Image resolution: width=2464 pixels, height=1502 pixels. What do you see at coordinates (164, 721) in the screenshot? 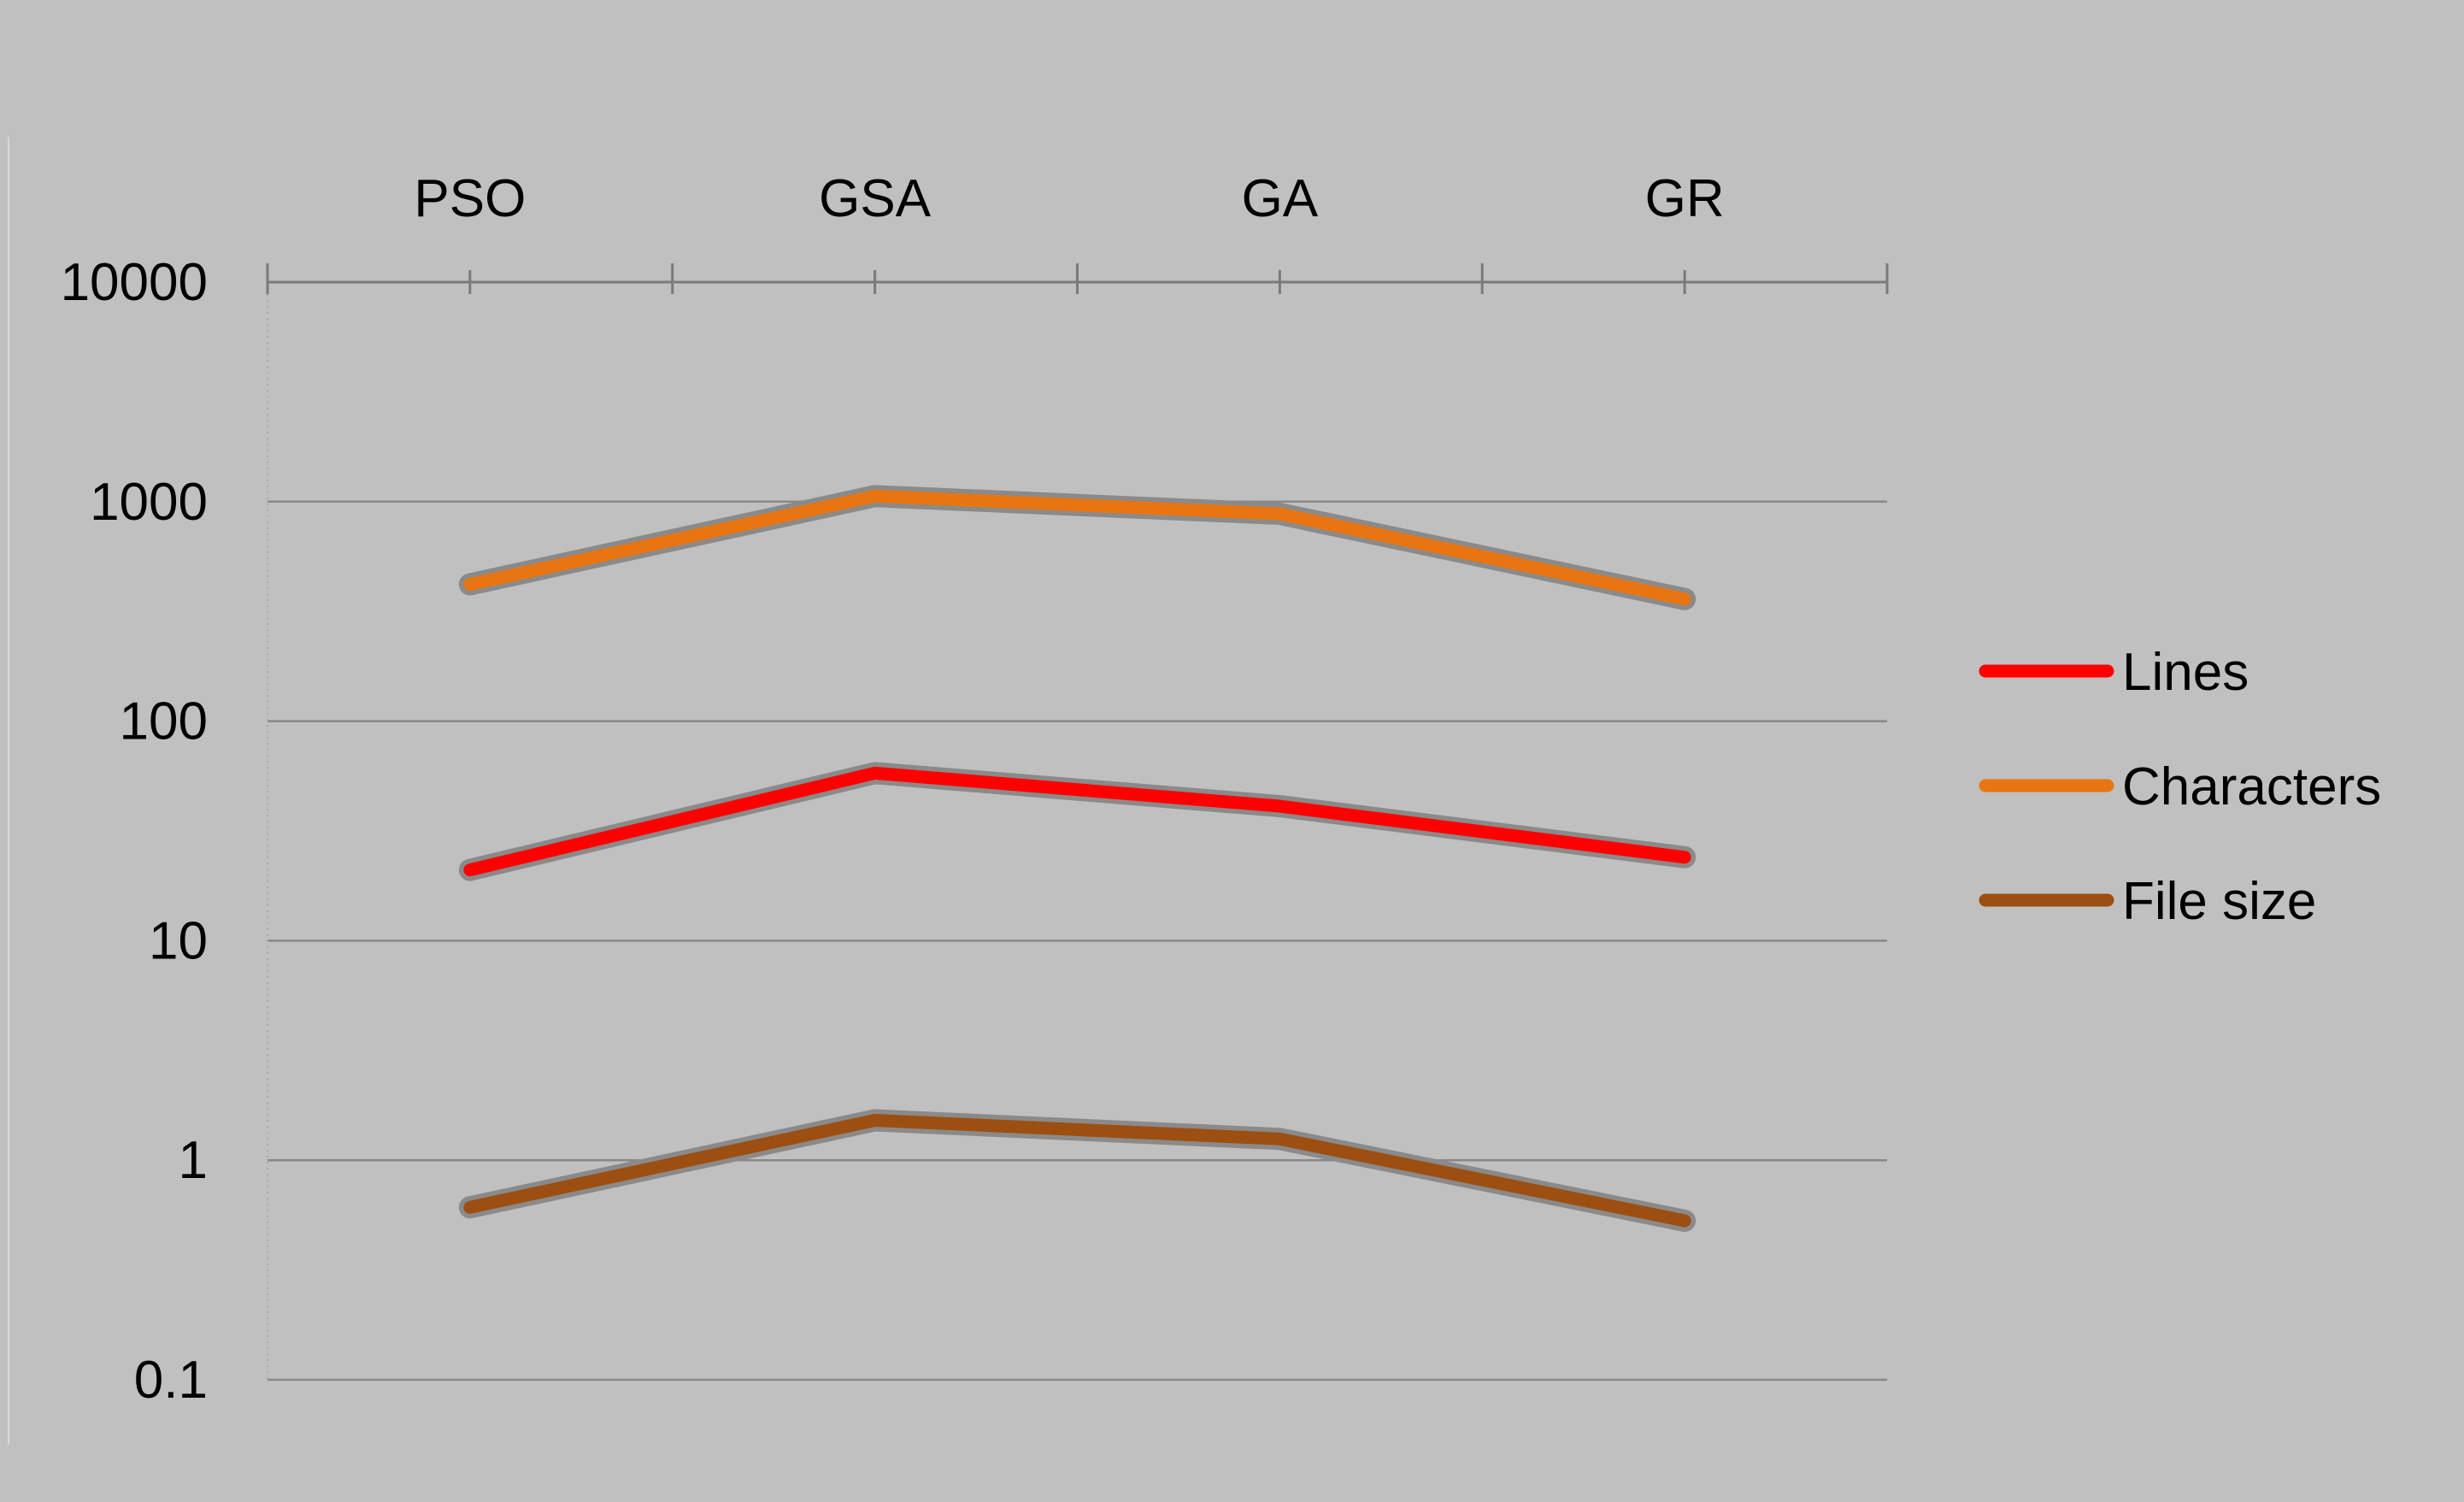
I see `y-tick-label: 100` at bounding box center [164, 721].